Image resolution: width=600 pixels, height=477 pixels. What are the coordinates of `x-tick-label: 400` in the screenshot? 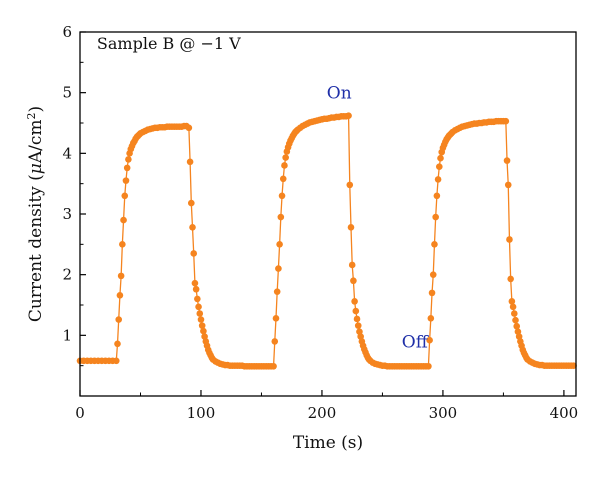 It's located at (564, 413).